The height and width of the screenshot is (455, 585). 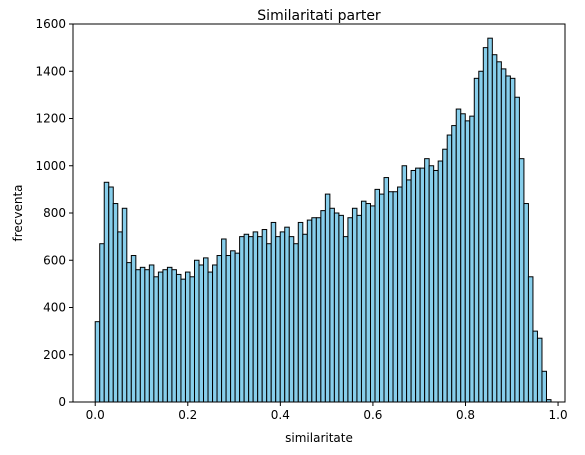 I want to click on y-tick-label: 200, so click(x=54, y=355).